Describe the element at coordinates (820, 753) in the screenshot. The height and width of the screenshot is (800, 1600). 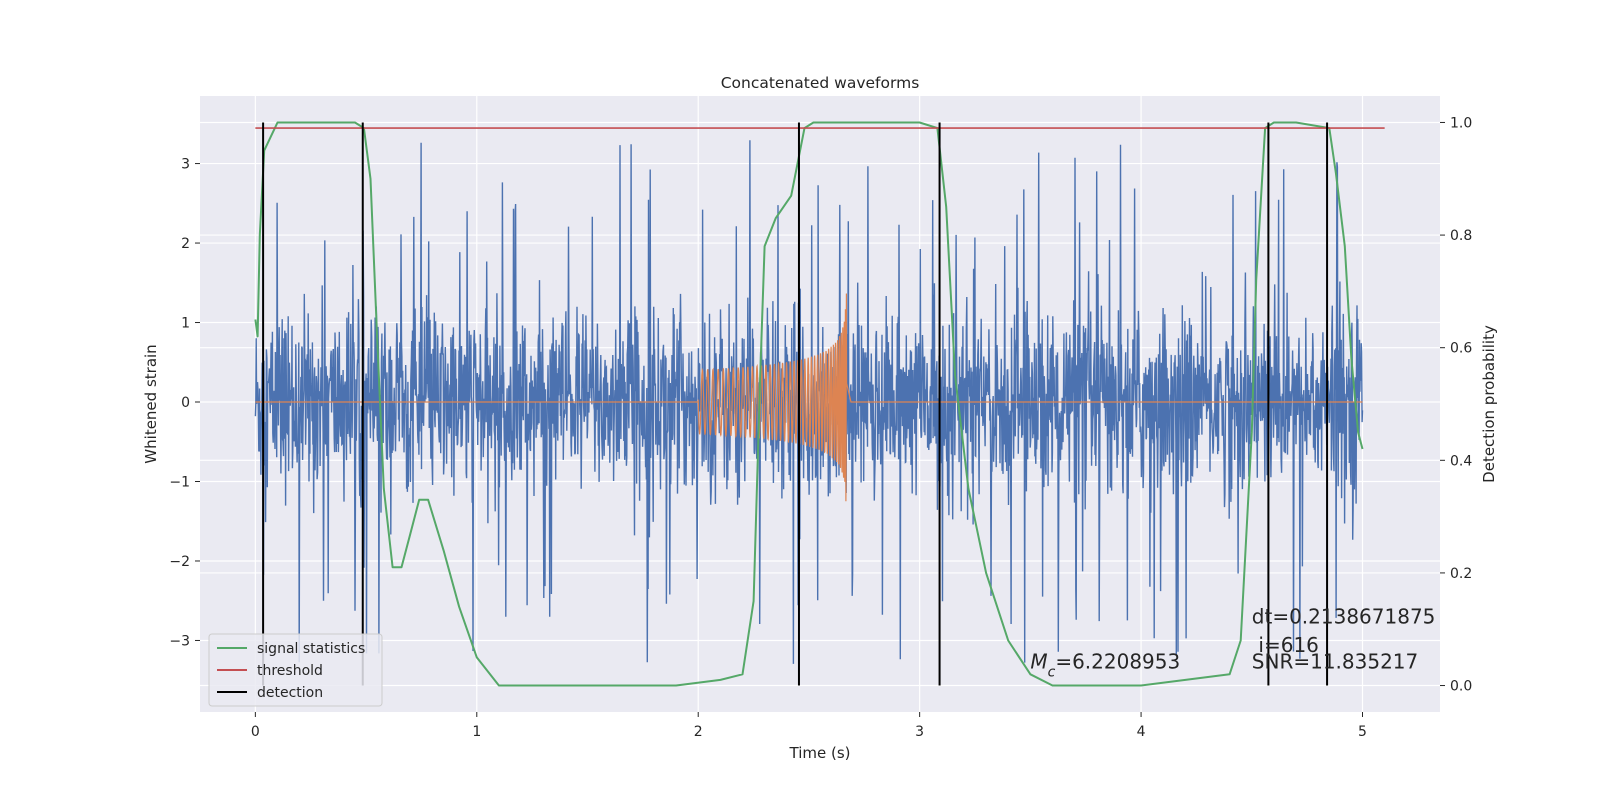
I see `x-axis-label: Time (s)` at that location.